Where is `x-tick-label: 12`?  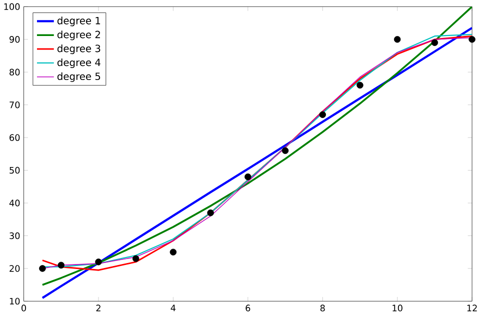 x-tick-label: 12 is located at coordinates (472, 308).